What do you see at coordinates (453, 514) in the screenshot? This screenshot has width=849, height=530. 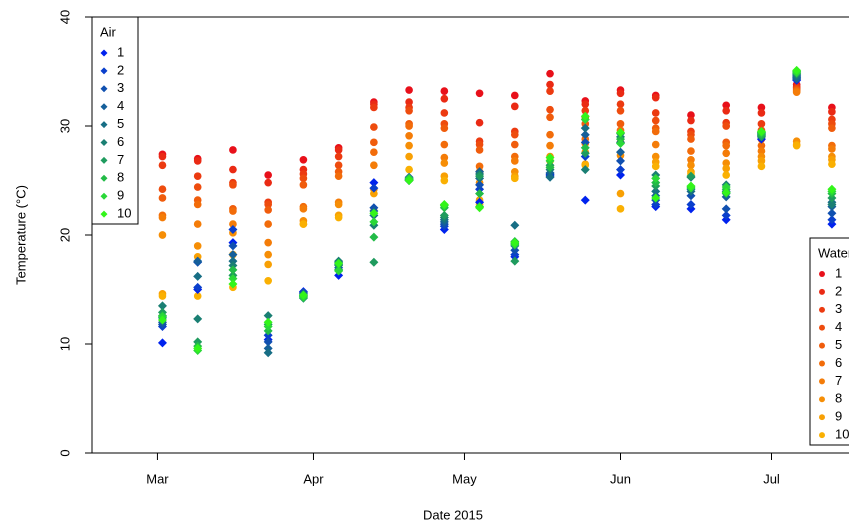 I see `x-axis-label: Date 2015` at bounding box center [453, 514].